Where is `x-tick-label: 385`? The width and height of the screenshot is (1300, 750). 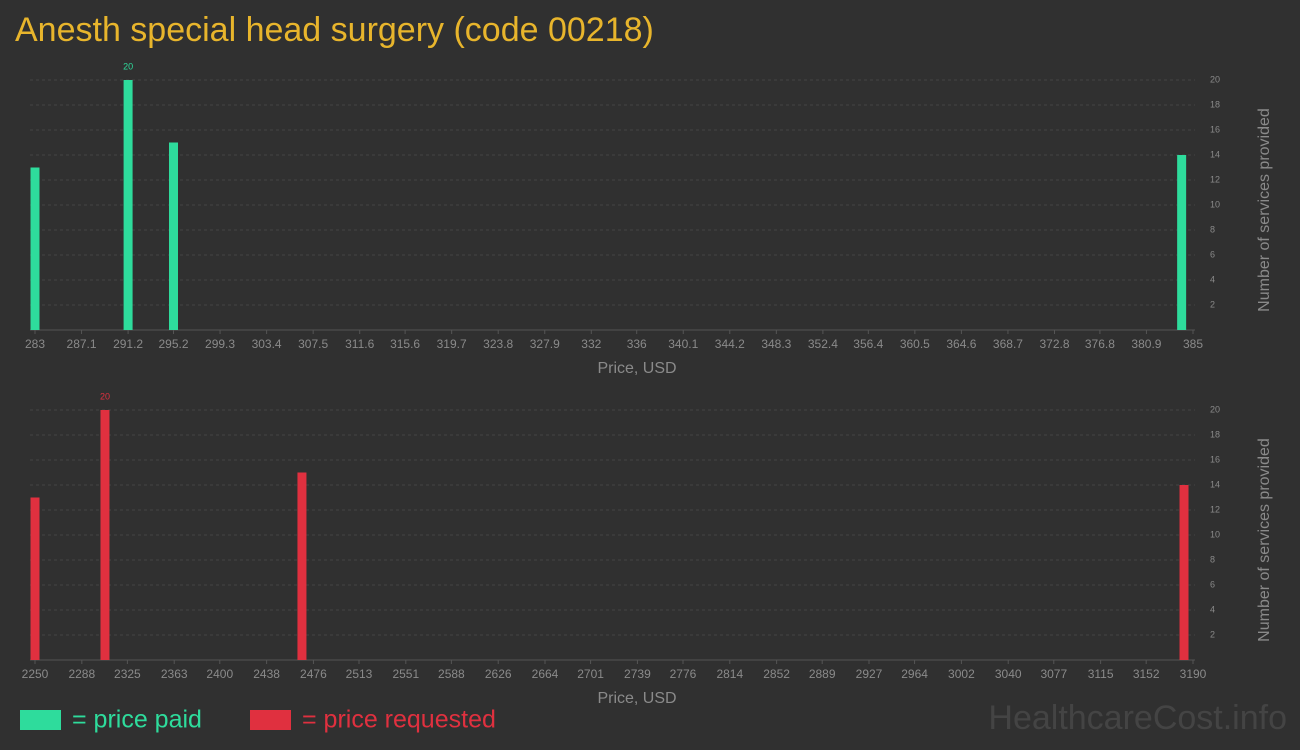
x-tick-label: 385 is located at coordinates (1193, 344).